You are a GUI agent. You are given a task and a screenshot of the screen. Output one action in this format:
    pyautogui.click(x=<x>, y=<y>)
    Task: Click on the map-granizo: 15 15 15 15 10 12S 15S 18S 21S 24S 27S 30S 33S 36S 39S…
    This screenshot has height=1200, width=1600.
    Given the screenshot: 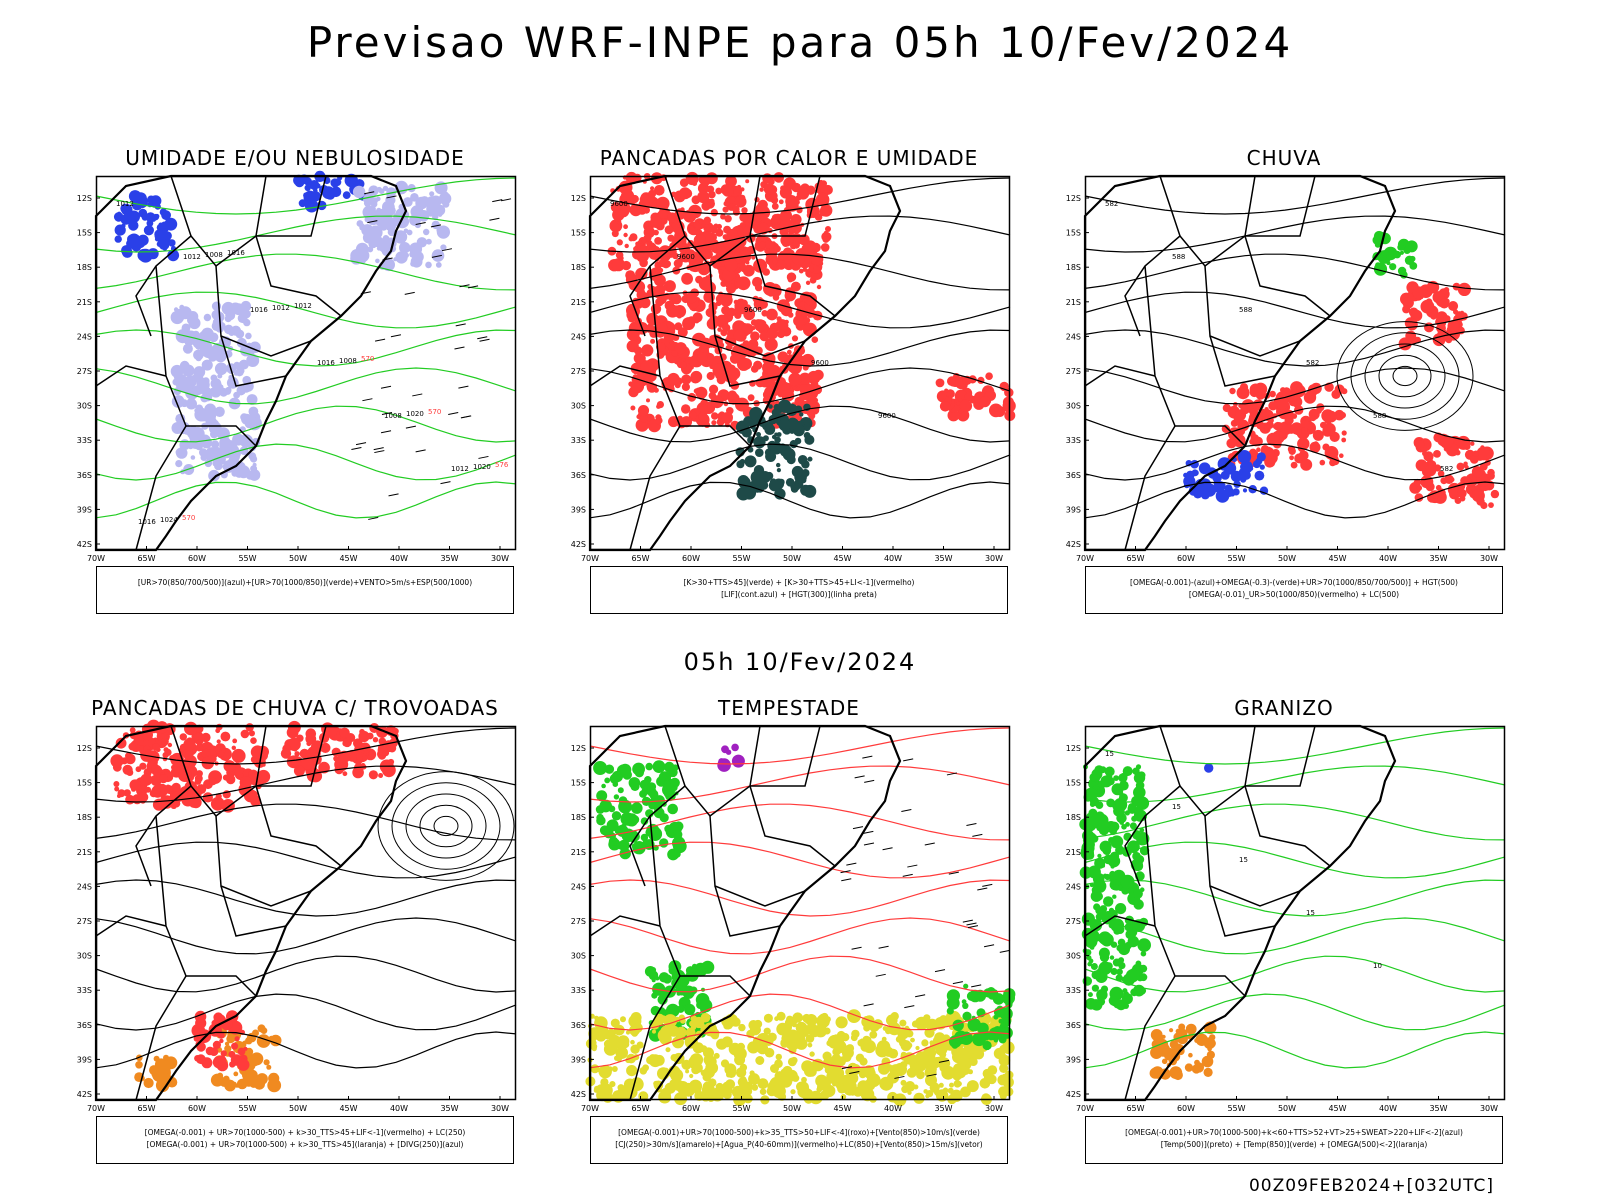 What is the action you would take?
    pyautogui.click(x=1286, y=918)
    